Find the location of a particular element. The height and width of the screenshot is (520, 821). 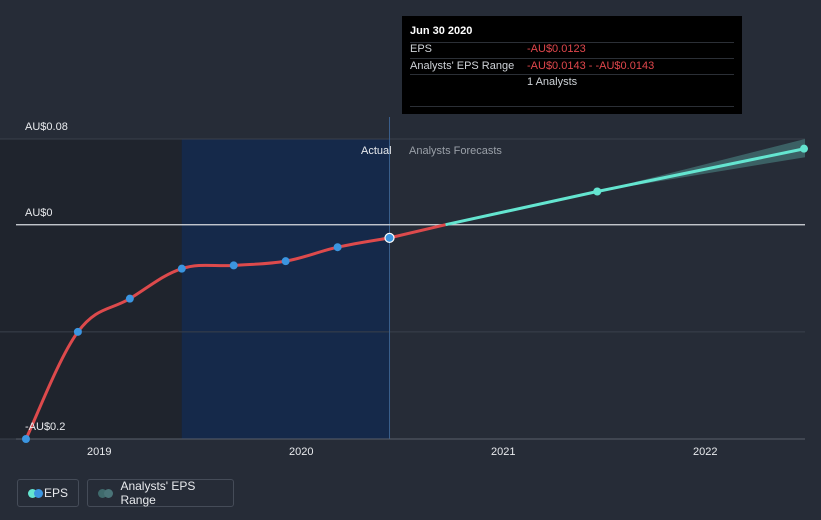

range-legend-icon is located at coordinates (105, 493).